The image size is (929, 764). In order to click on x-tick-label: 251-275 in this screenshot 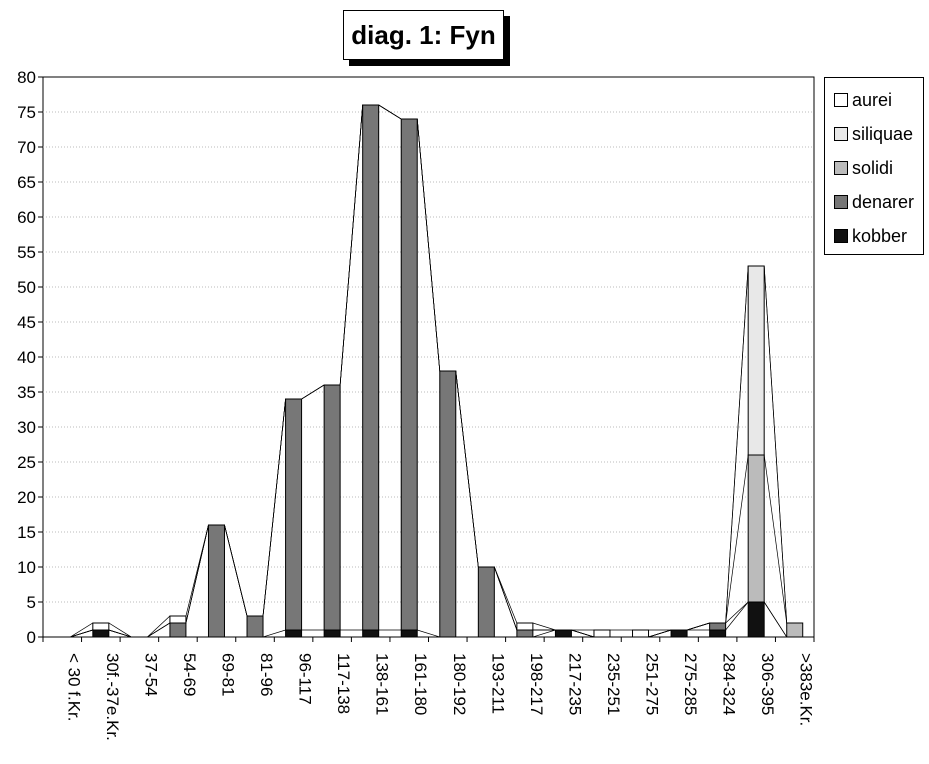, I will do `click(652, 684)`.